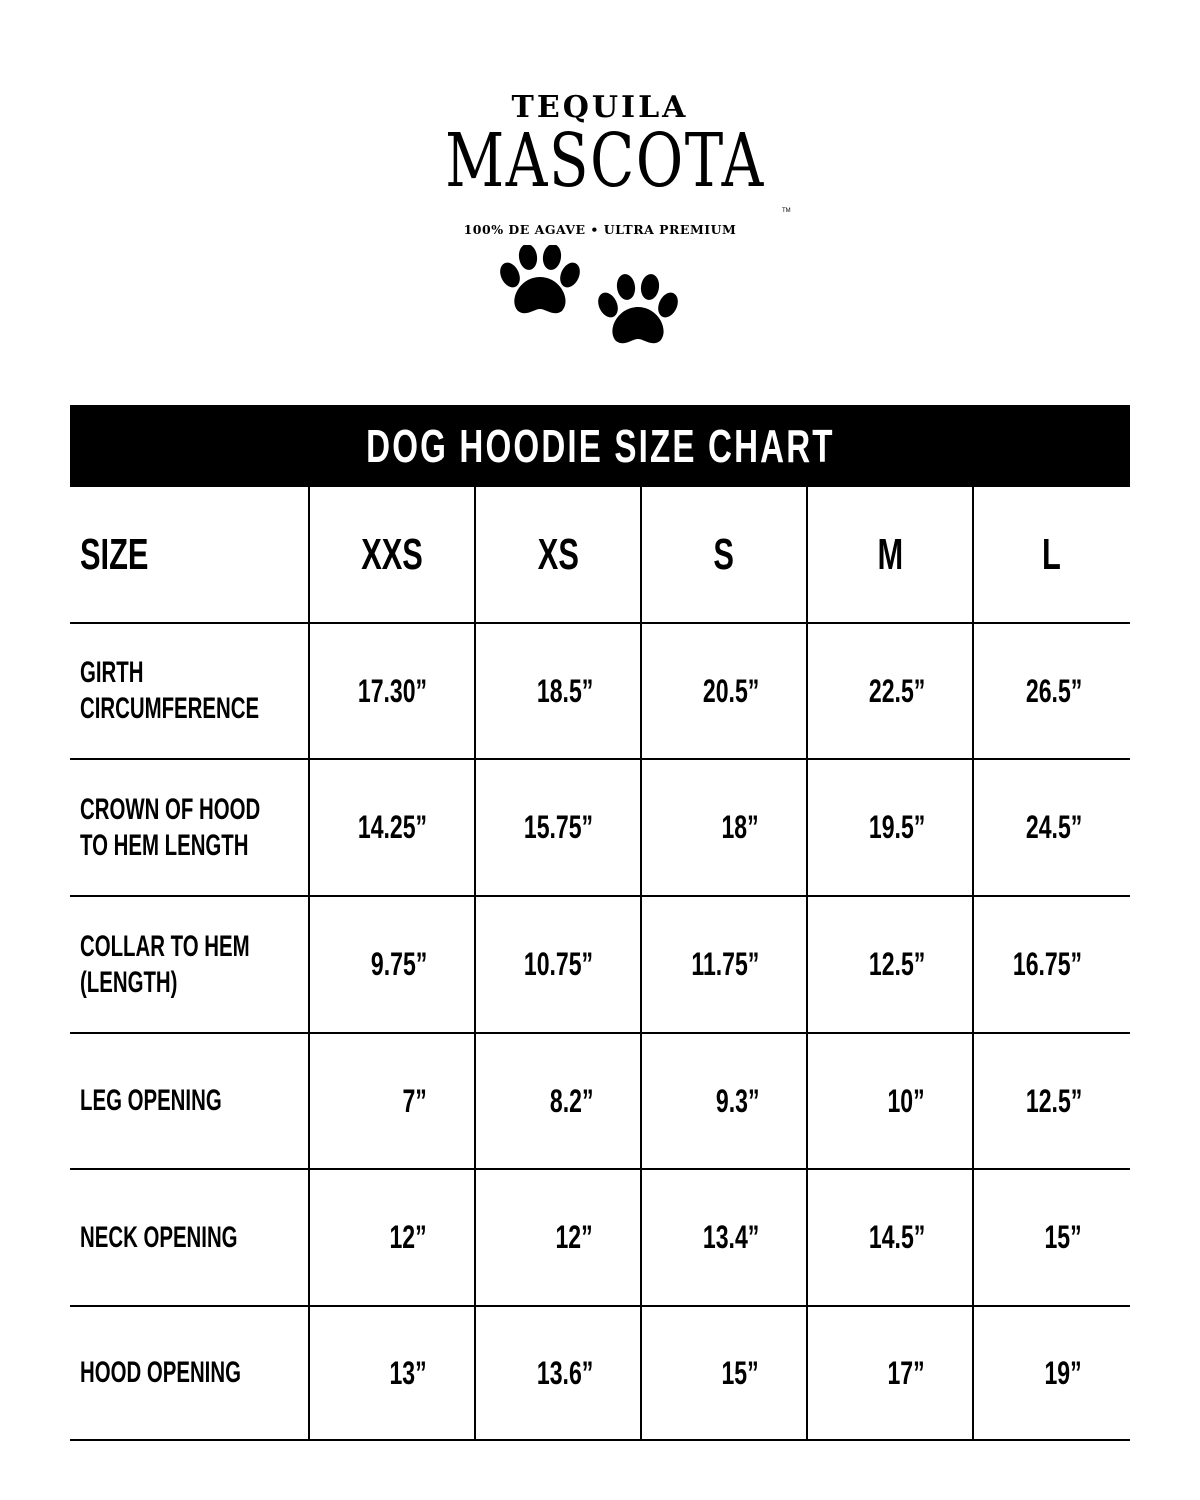 This screenshot has height=1500, width=1200. I want to click on measurement-value: 9.75”, so click(398, 964).